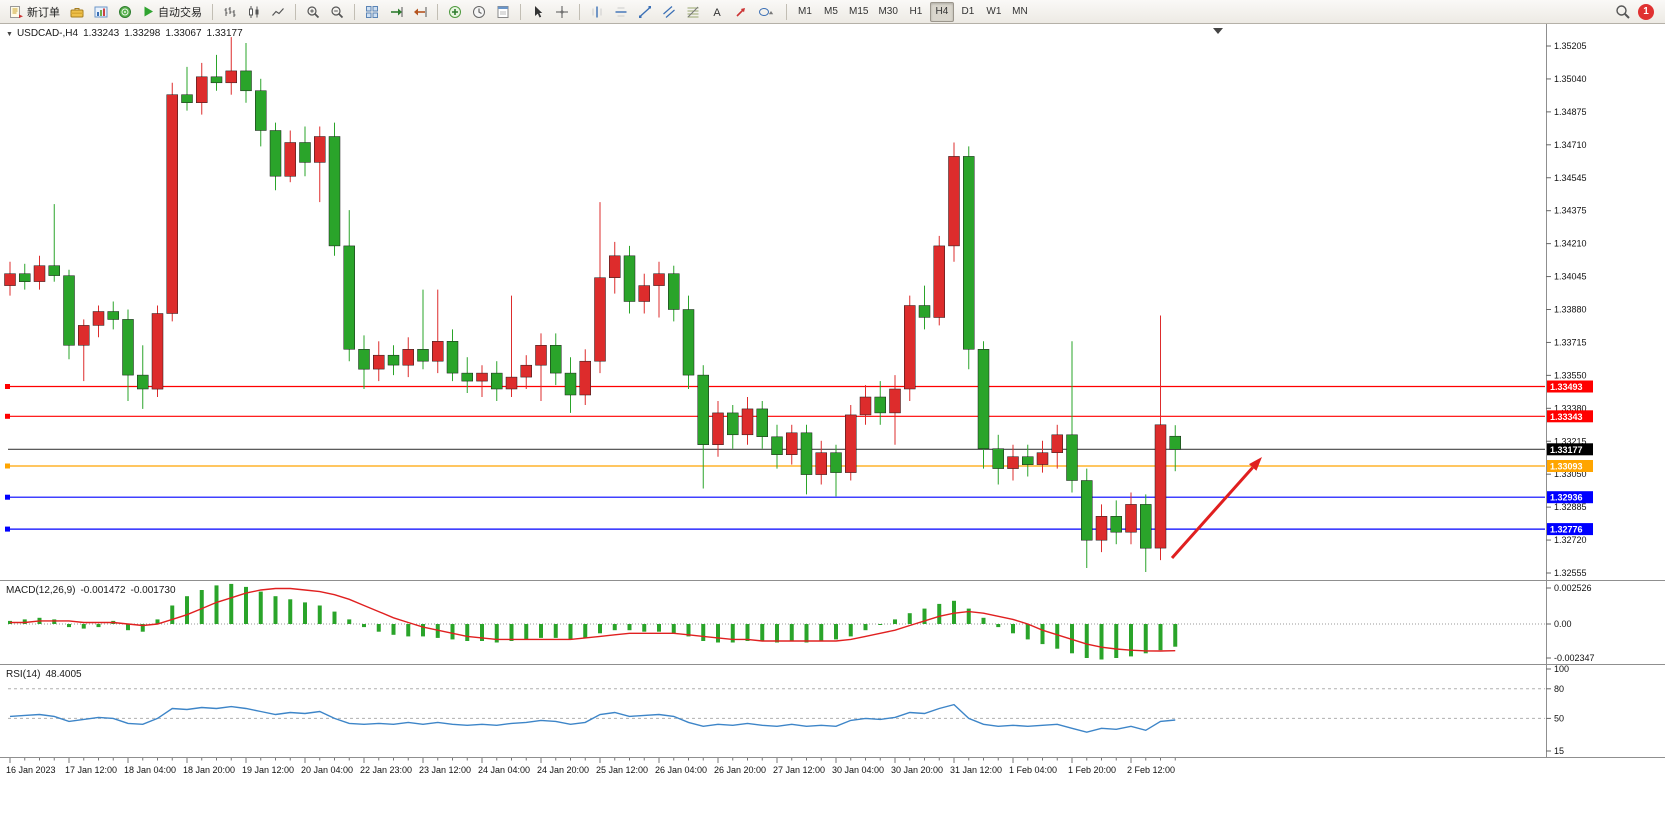  I want to click on timeframe-w1-button: W1, so click(994, 11).